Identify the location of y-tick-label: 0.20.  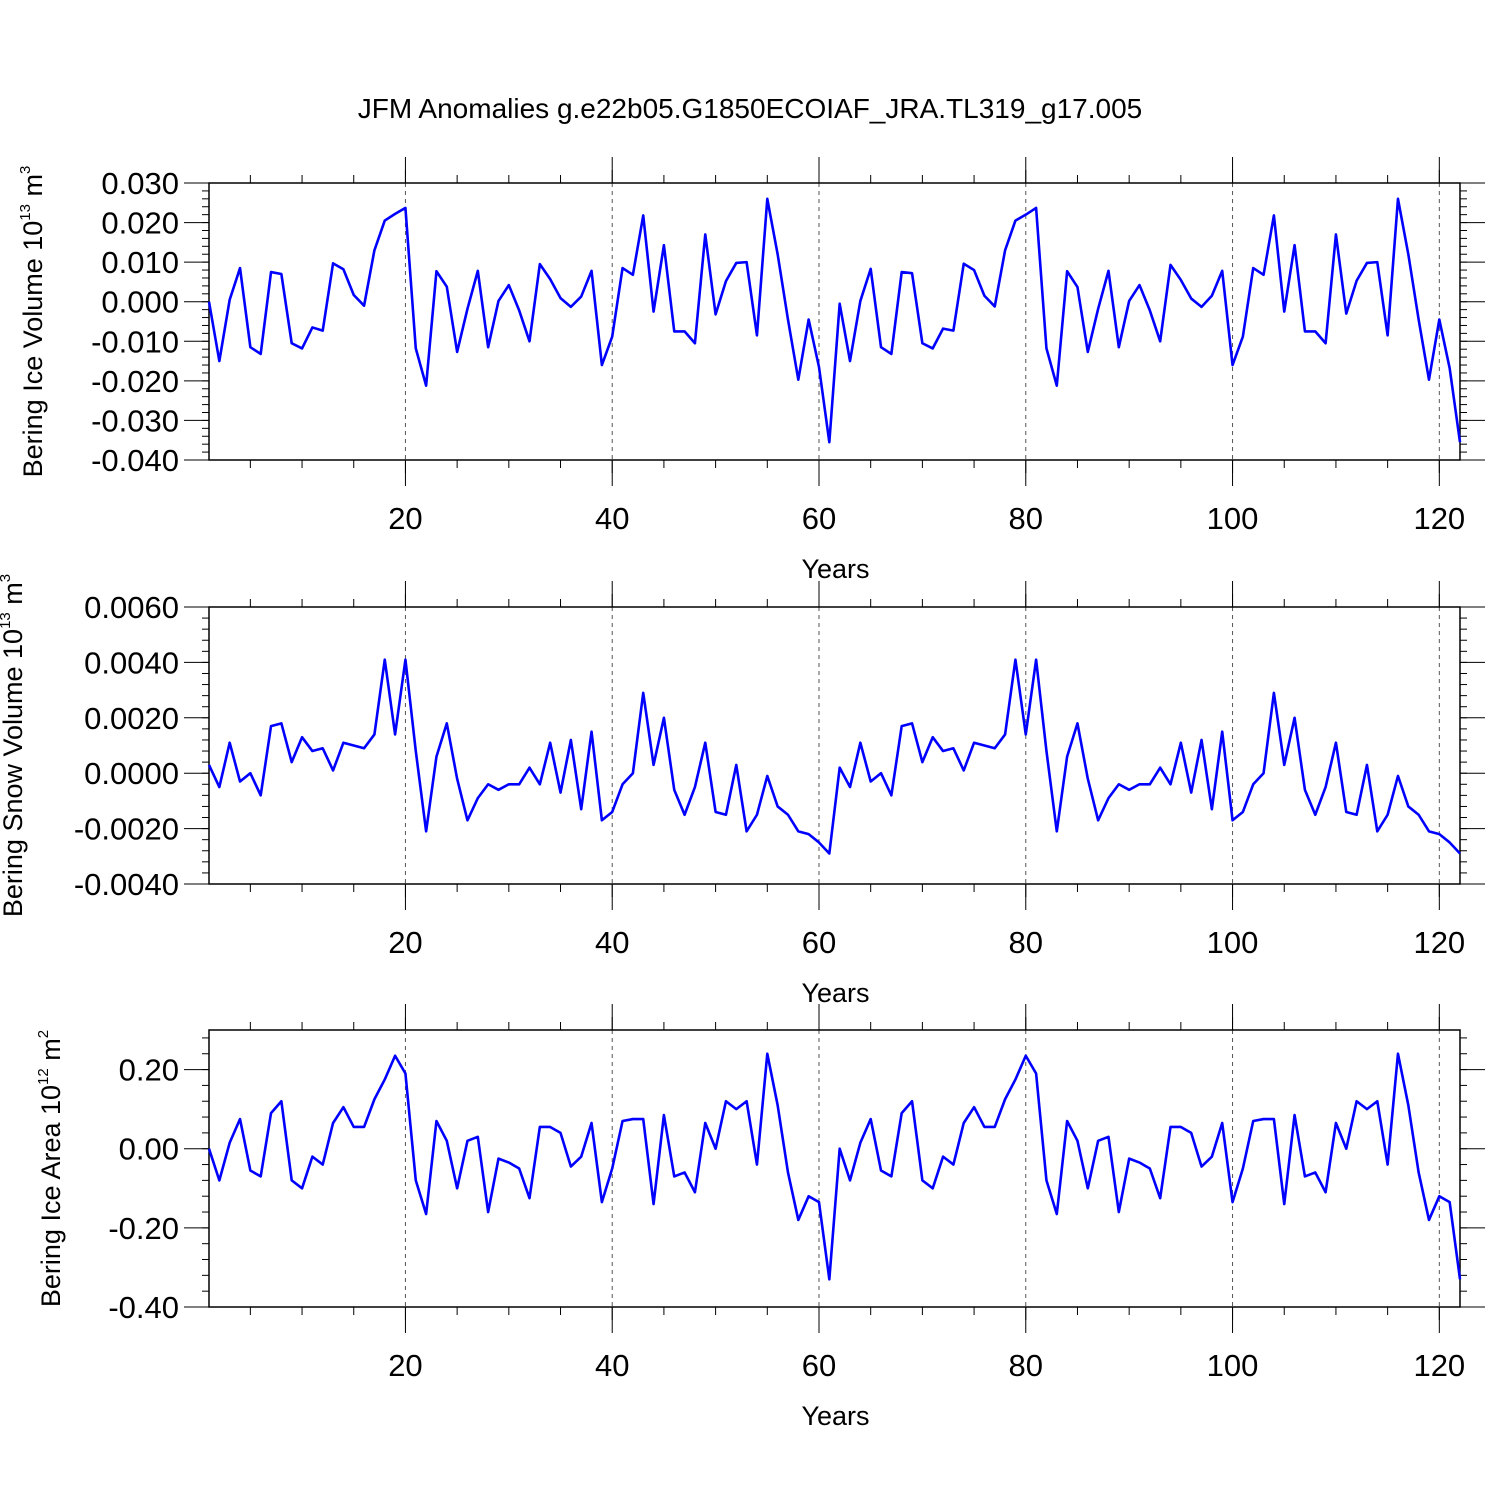
(149, 1070).